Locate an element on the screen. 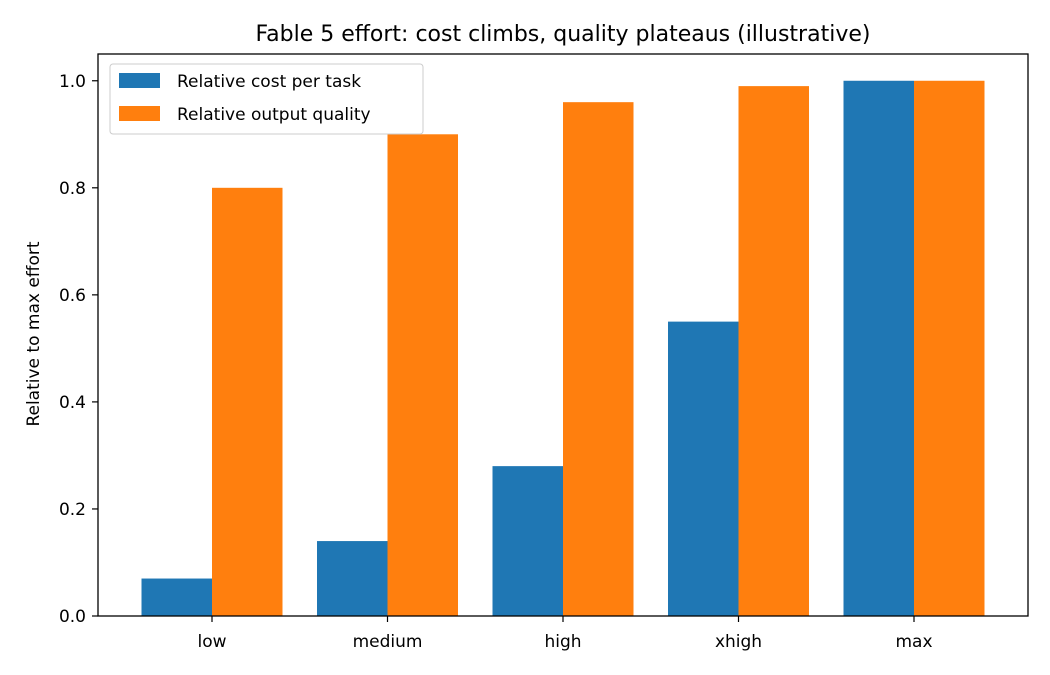  legend-label-quality: Relative output quality is located at coordinates (274, 115).